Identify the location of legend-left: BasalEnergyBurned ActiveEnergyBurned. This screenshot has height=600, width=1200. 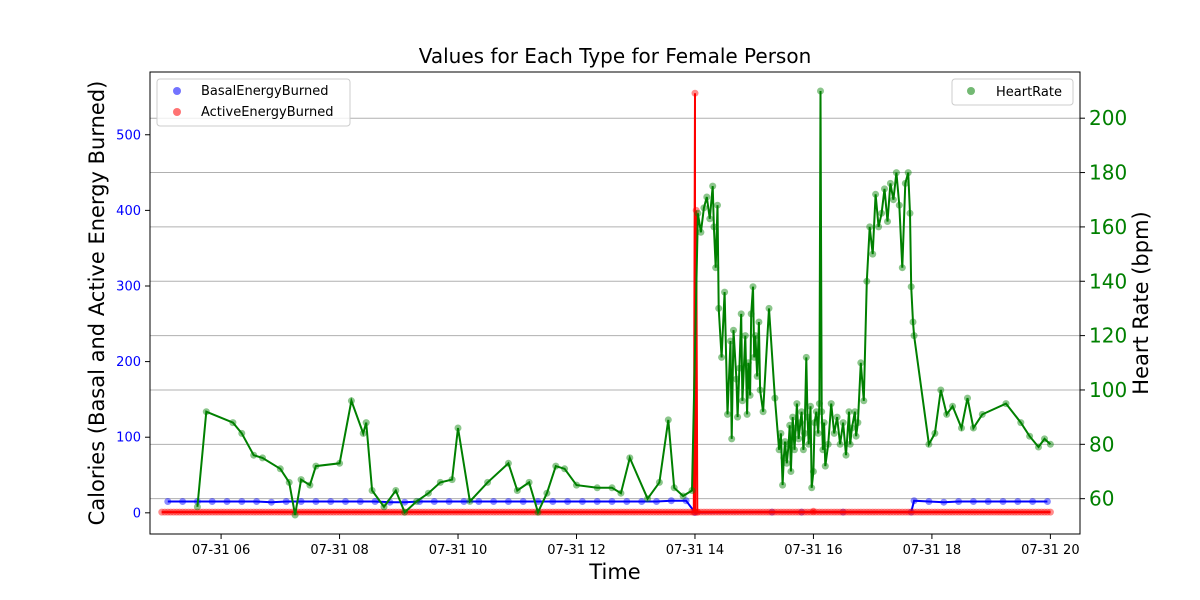
(253, 102).